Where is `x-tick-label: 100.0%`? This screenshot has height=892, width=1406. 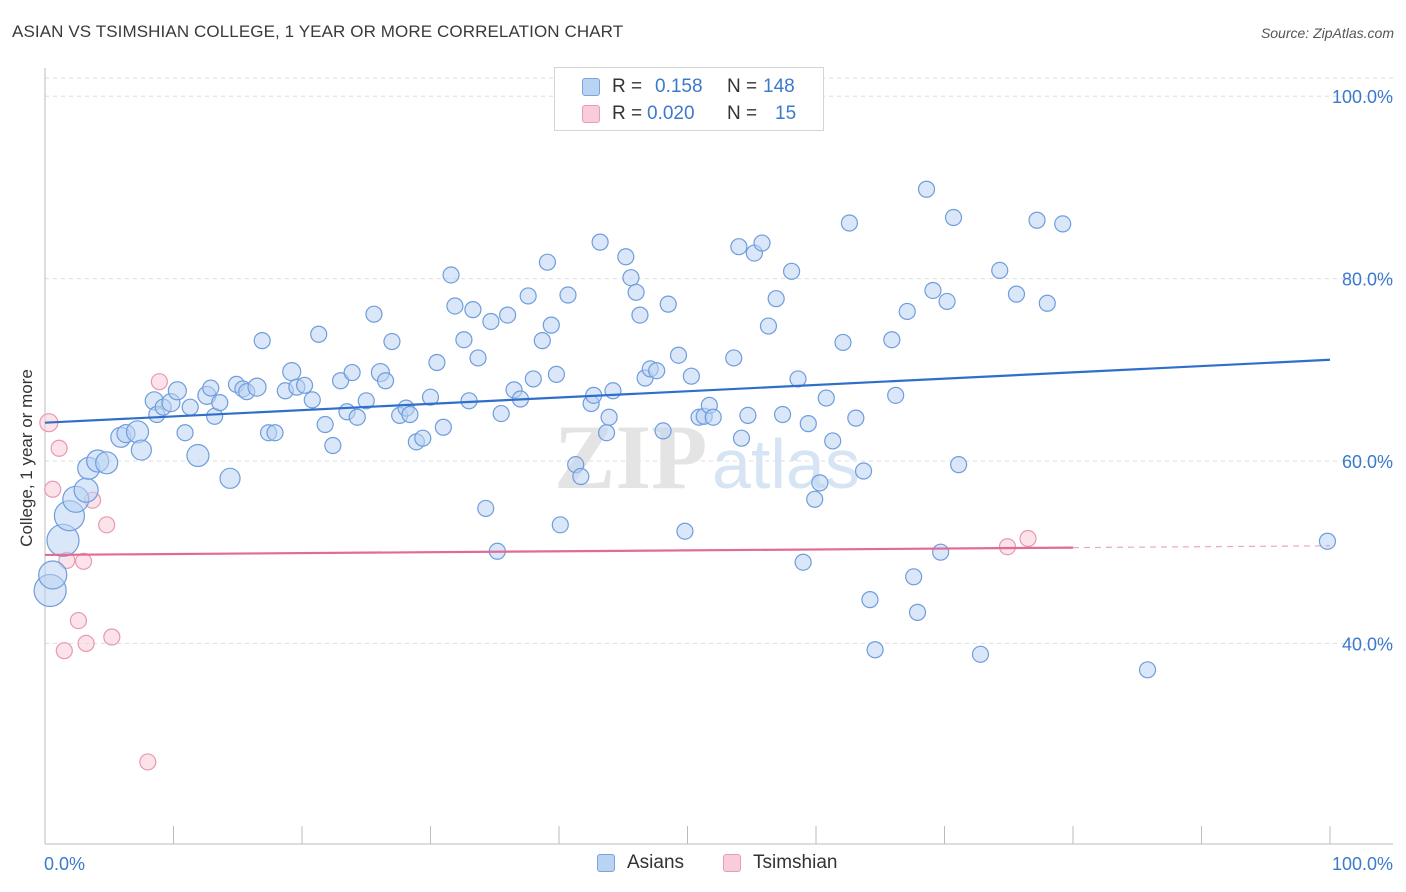 x-tick-label: 100.0% is located at coordinates (1362, 864).